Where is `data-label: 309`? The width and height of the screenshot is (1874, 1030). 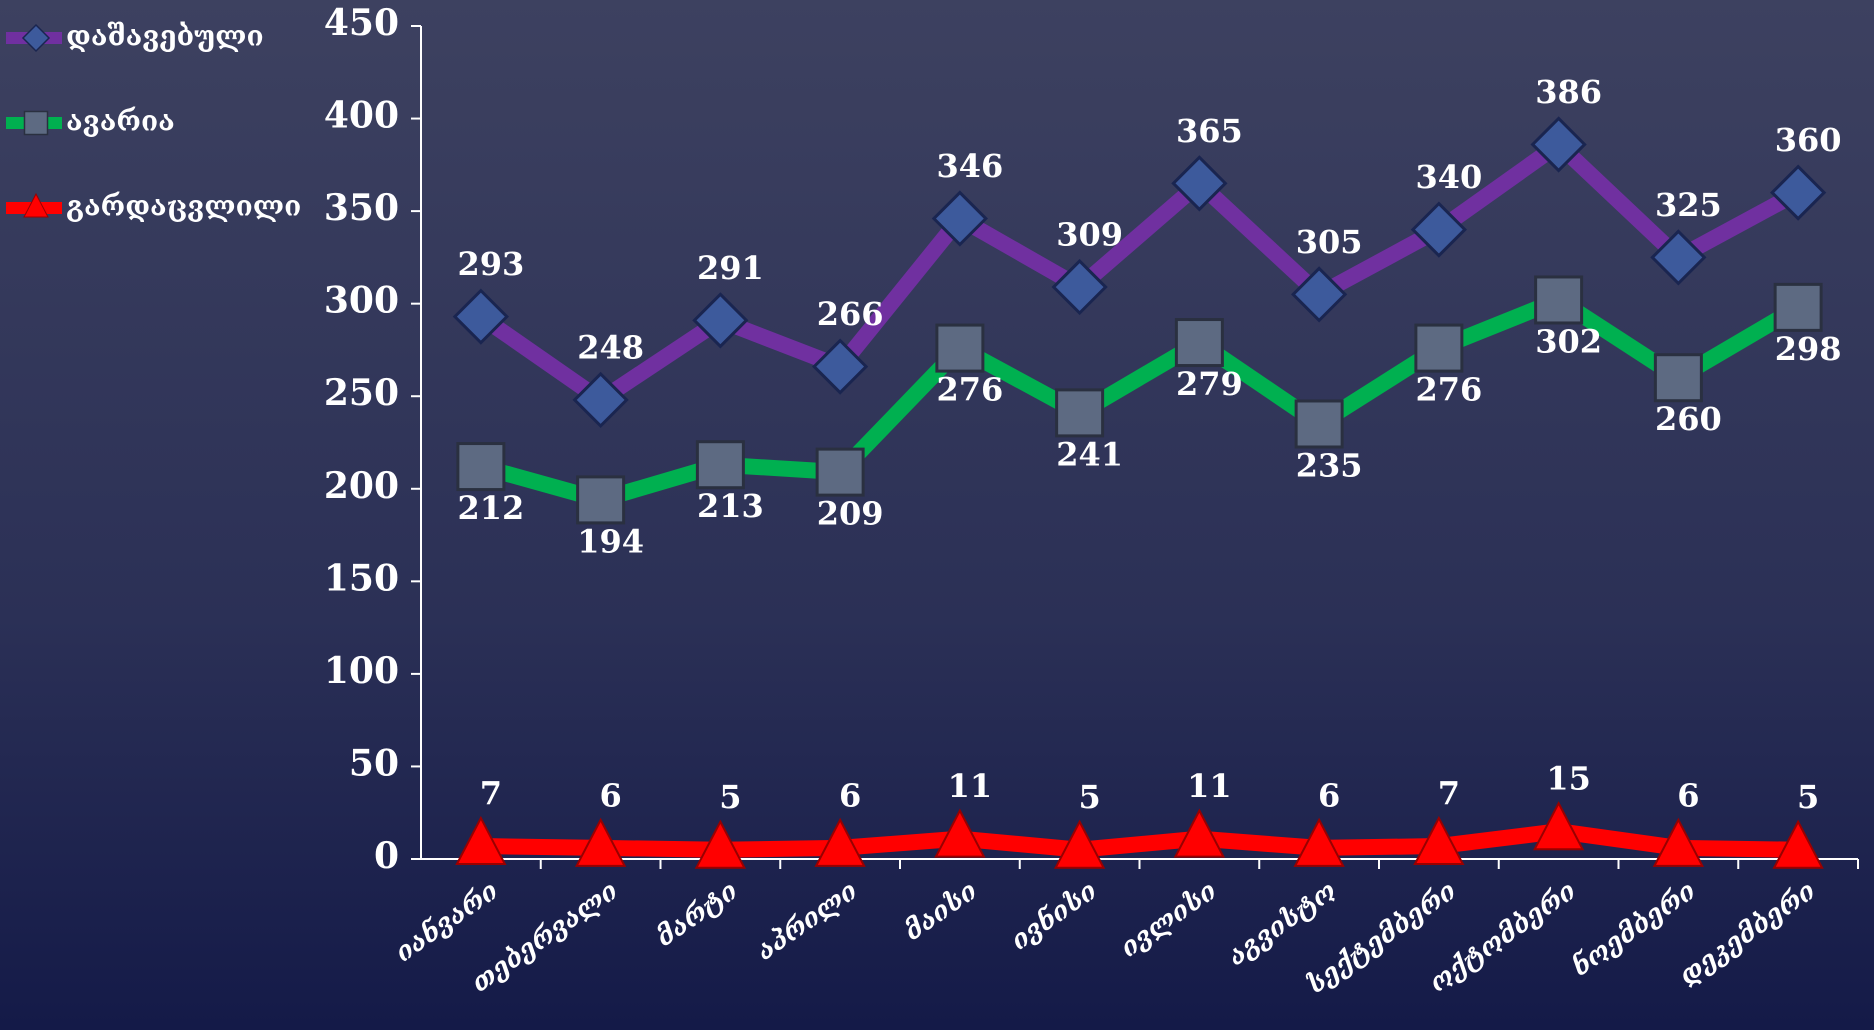 data-label: 309 is located at coordinates (1089, 235).